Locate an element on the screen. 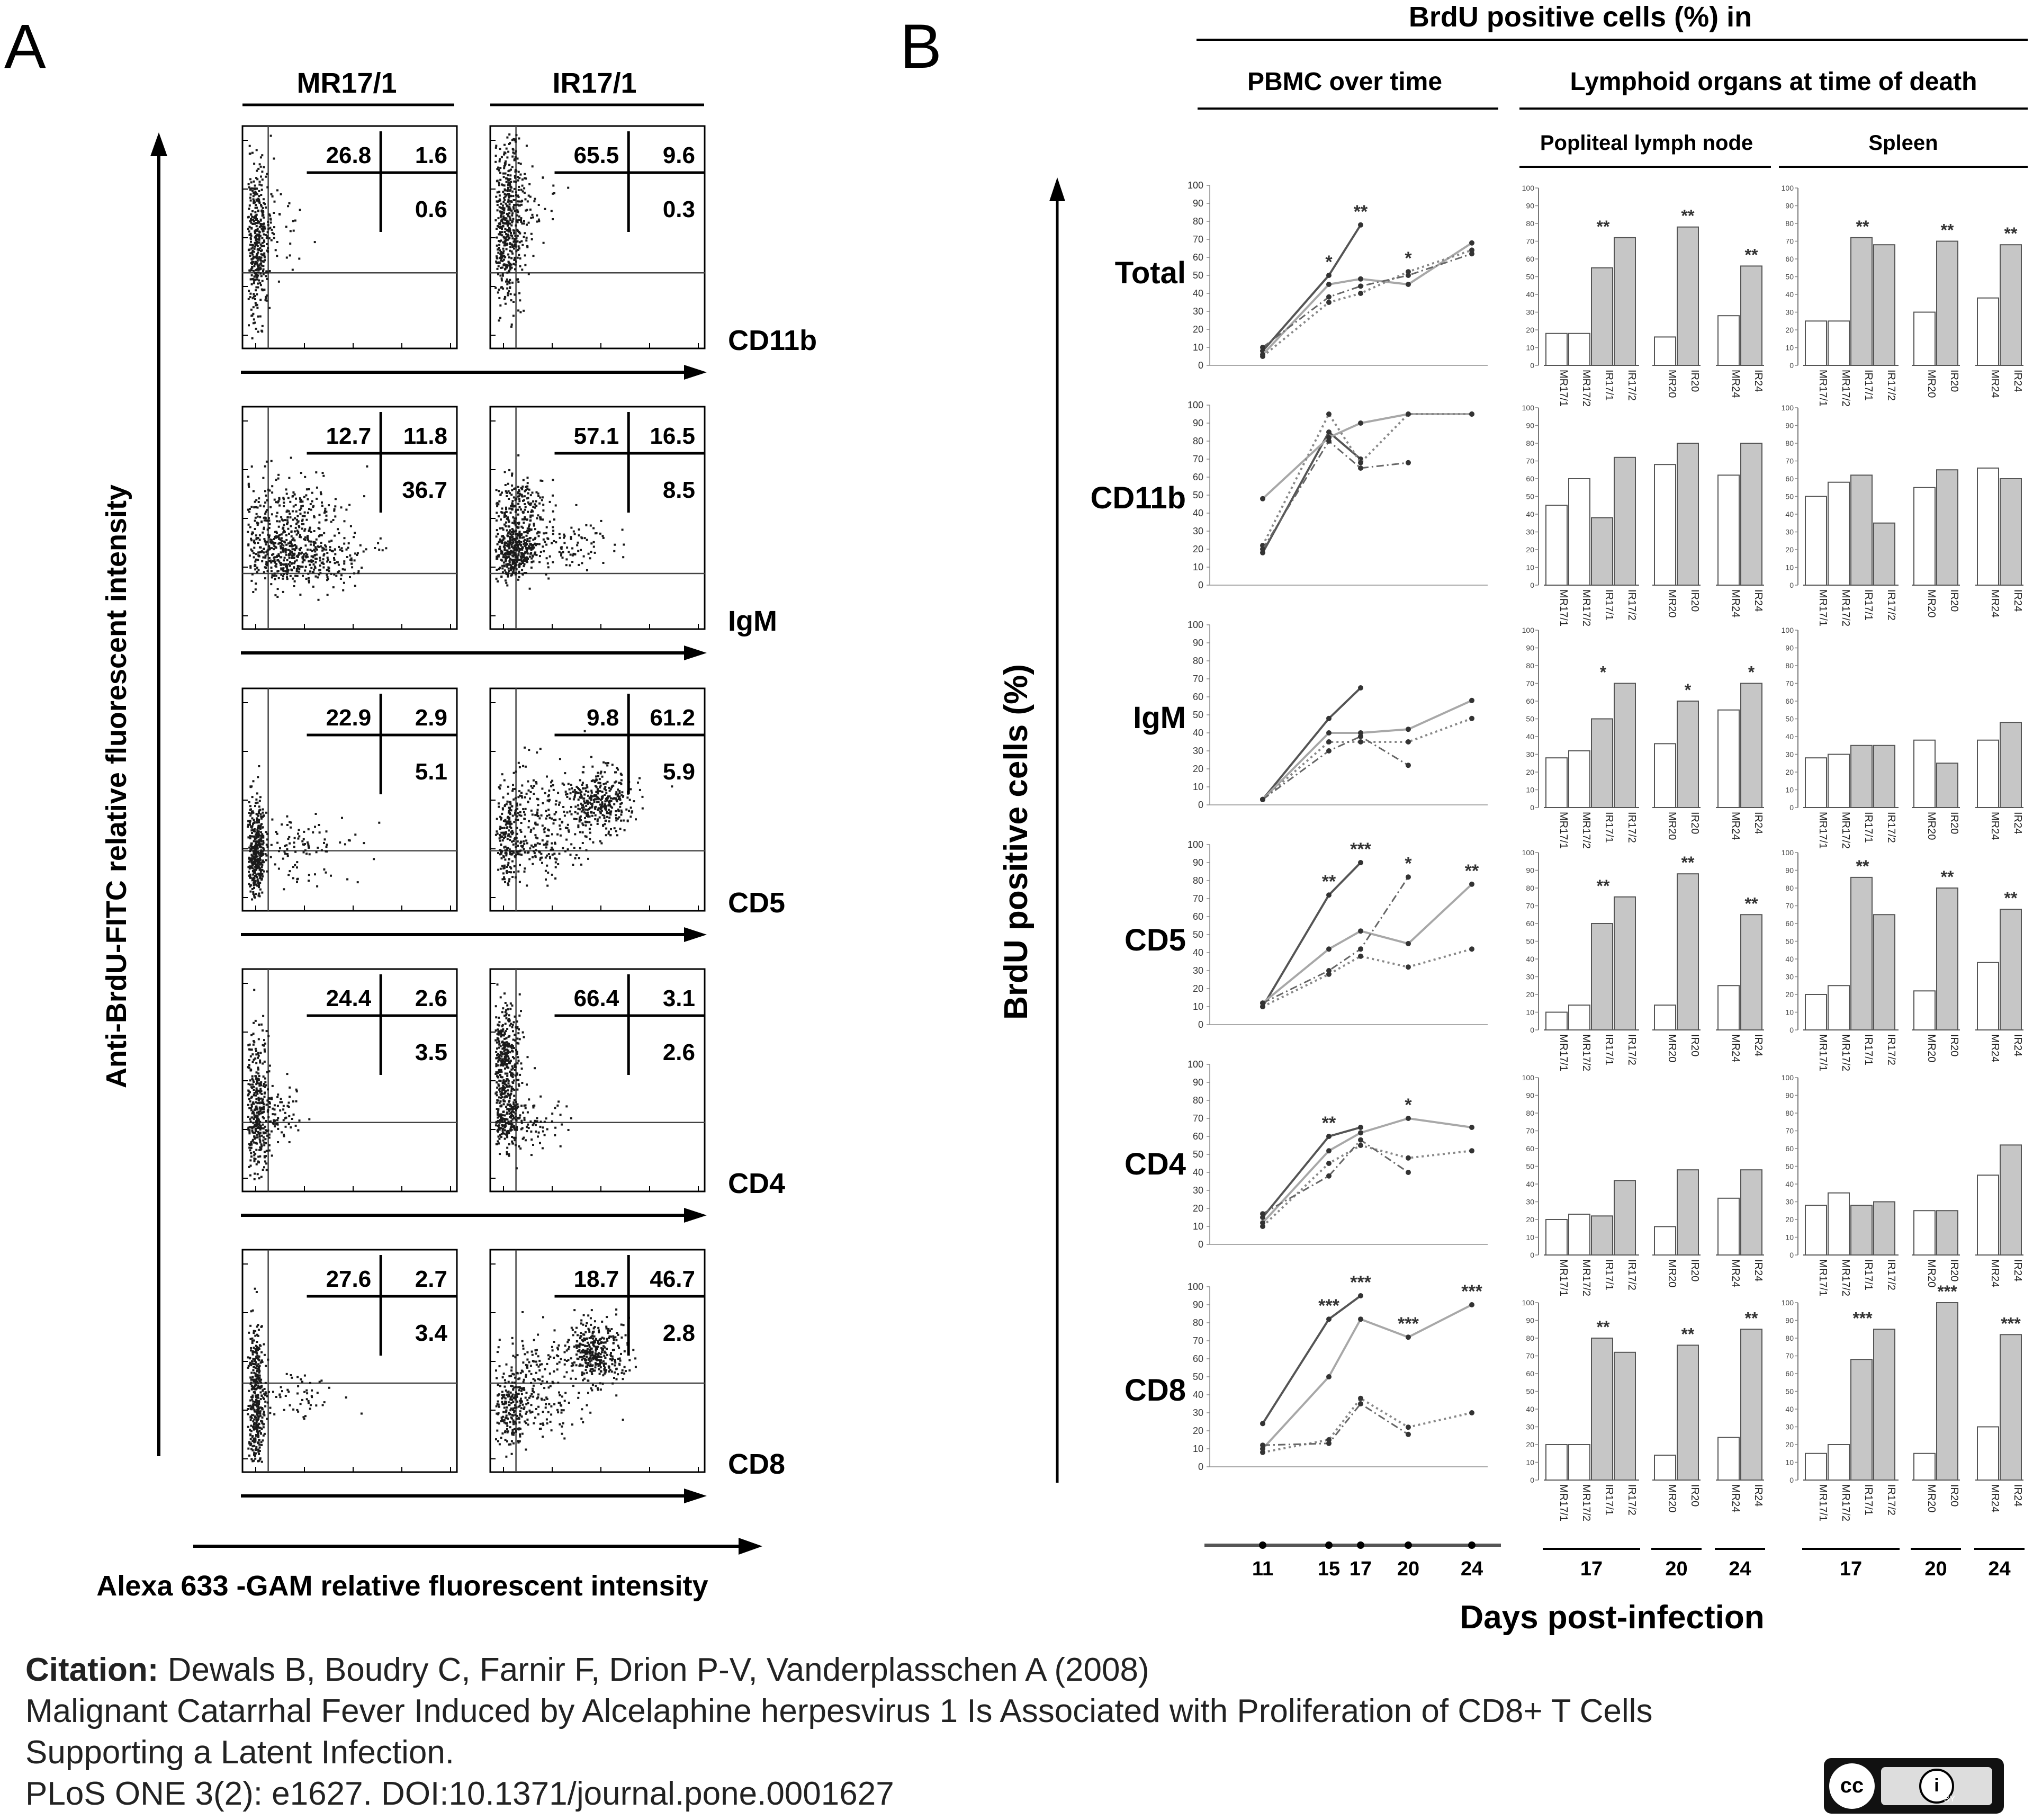  quadrant-upper-right: 2.6 is located at coordinates (431, 998).